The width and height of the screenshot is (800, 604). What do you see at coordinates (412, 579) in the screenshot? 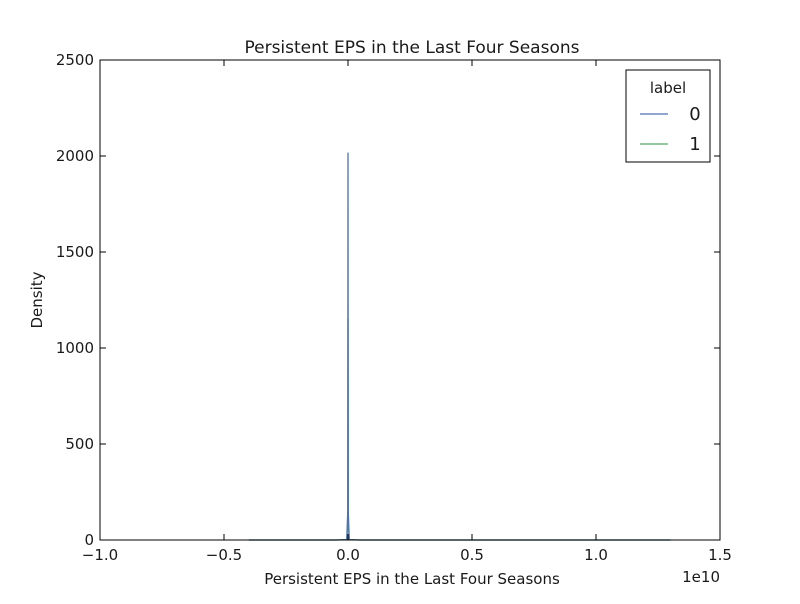
I see `x-axis-label: Persistent EPS in the Last Four Seasons` at bounding box center [412, 579].